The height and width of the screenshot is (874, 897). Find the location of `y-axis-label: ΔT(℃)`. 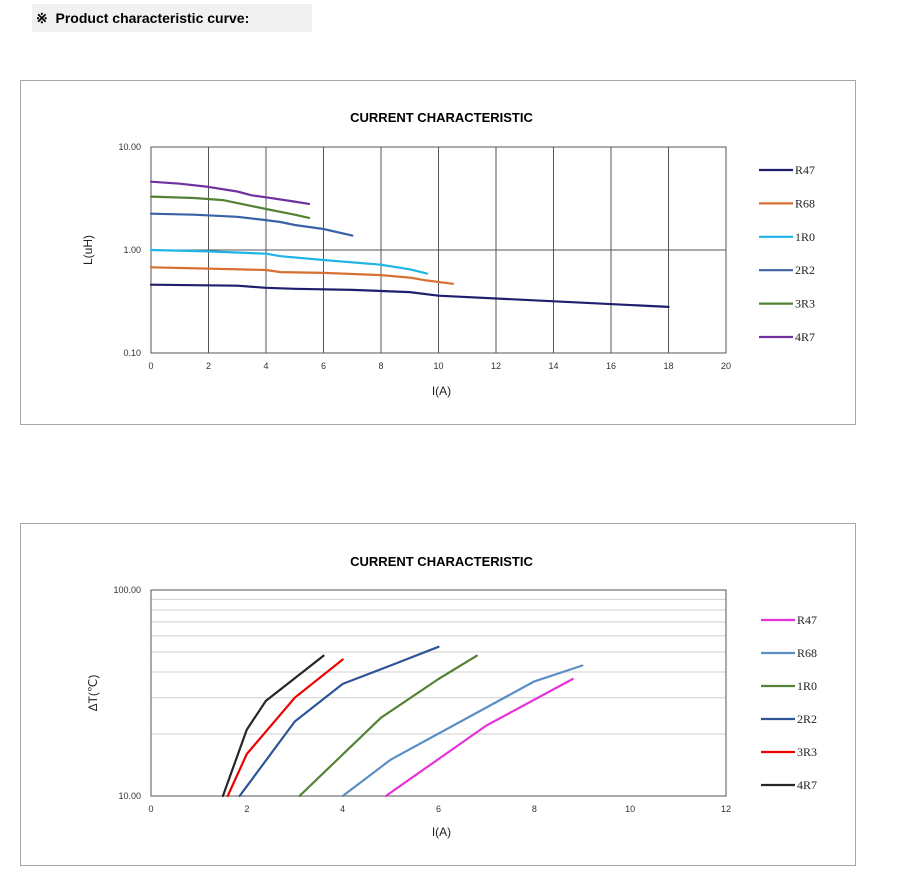

y-axis-label: ΔT(℃) is located at coordinates (93, 693).